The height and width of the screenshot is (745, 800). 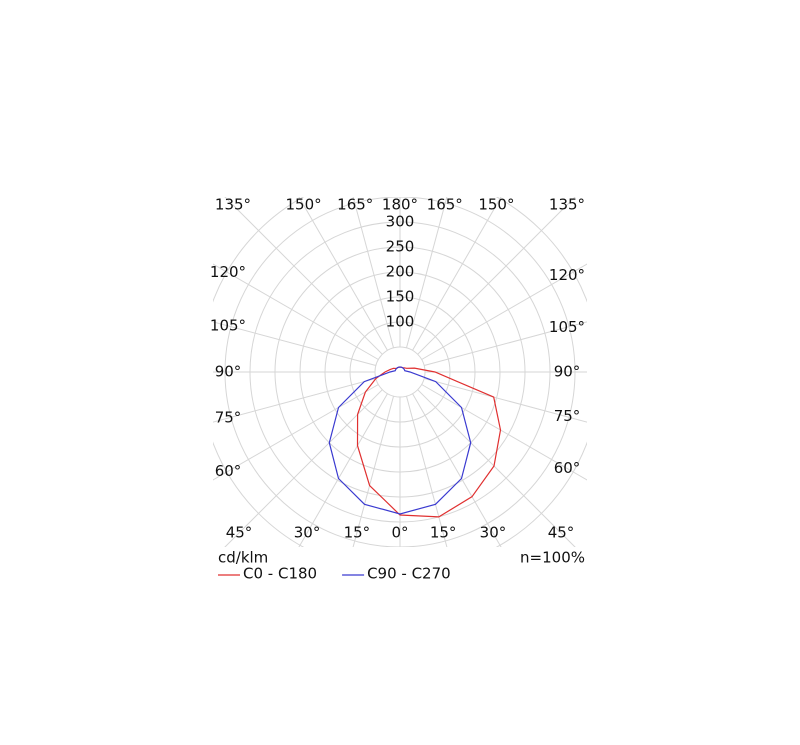 What do you see at coordinates (409, 574) in the screenshot?
I see `legend-label: C90 - C270` at bounding box center [409, 574].